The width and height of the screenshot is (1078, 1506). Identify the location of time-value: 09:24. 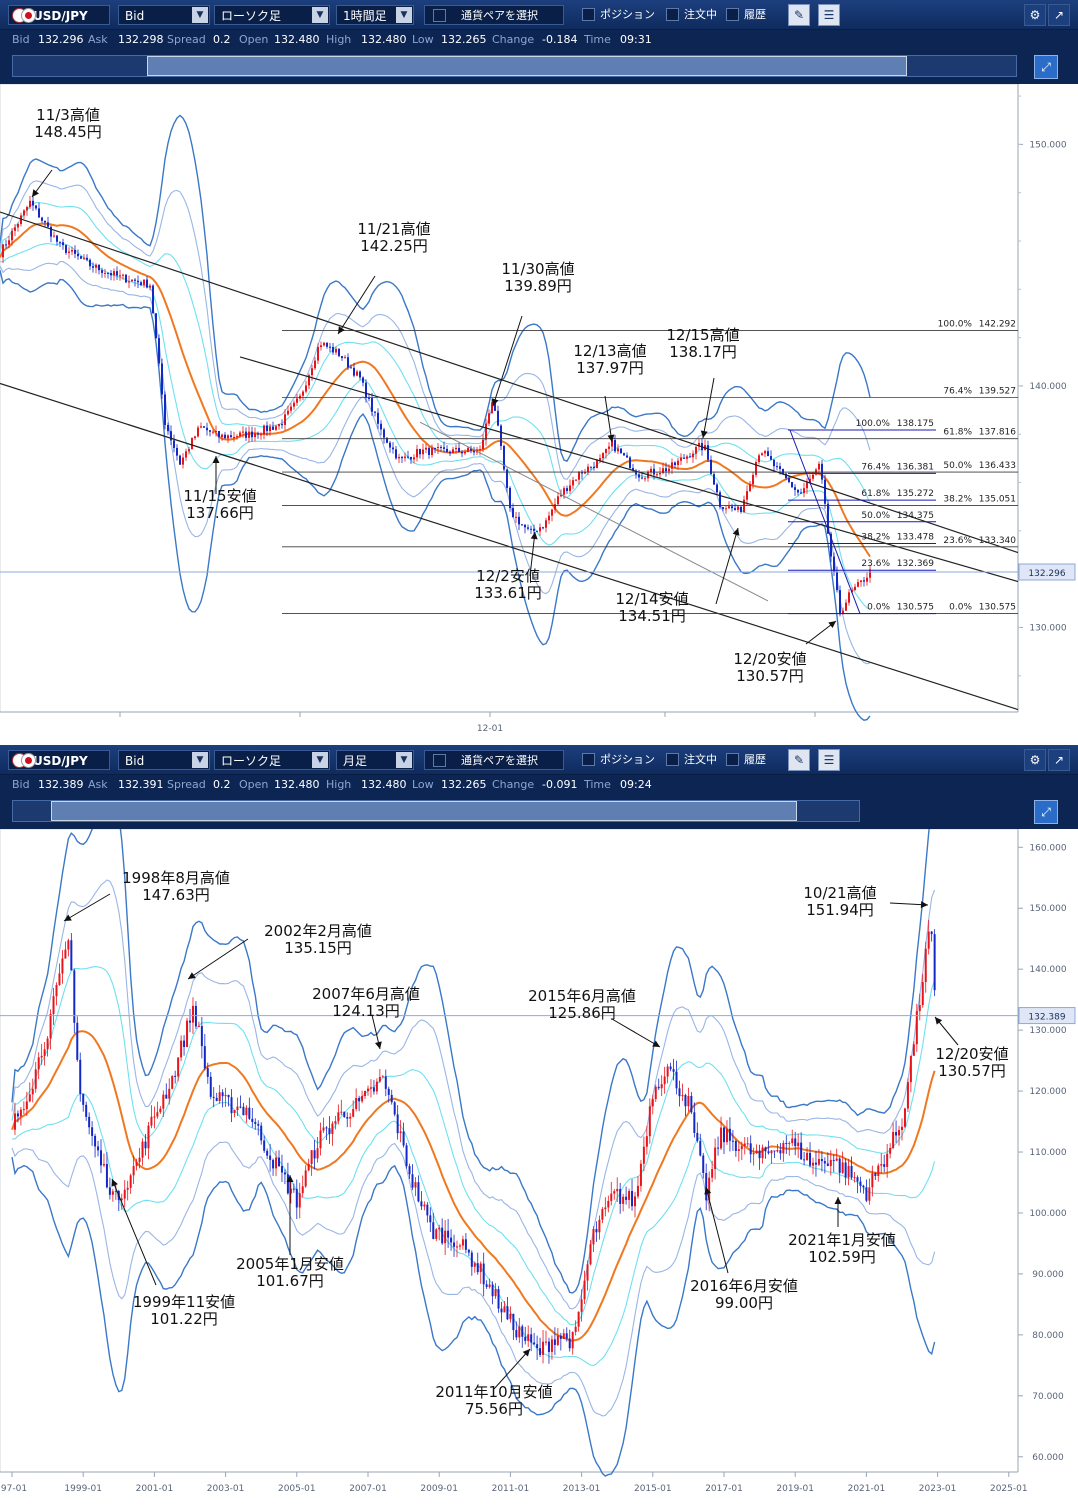
(636, 784).